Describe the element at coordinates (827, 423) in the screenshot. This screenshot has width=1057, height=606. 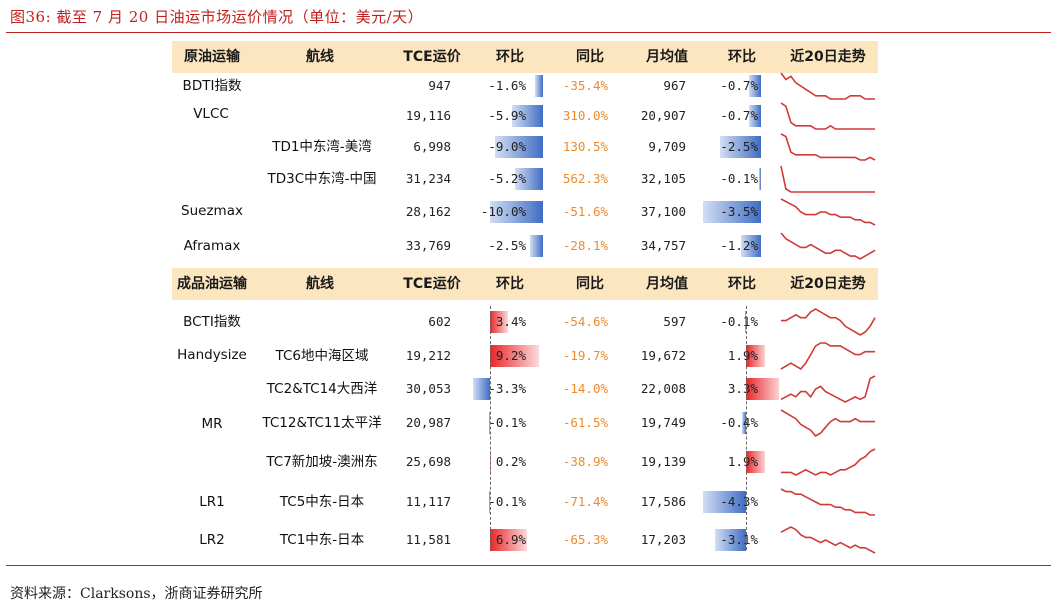
I see `product-row-3-trend-sparkline-line` at that location.